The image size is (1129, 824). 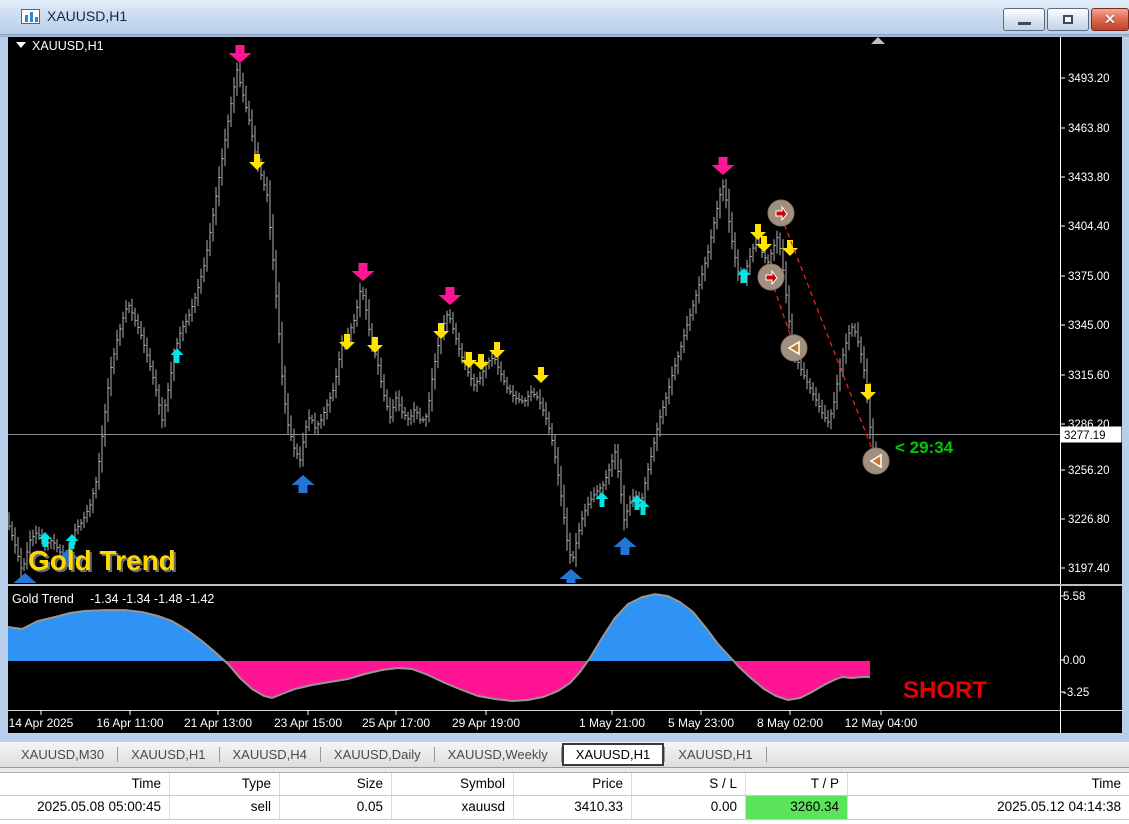 I want to click on subwindow-separator, so click(x=565, y=585).